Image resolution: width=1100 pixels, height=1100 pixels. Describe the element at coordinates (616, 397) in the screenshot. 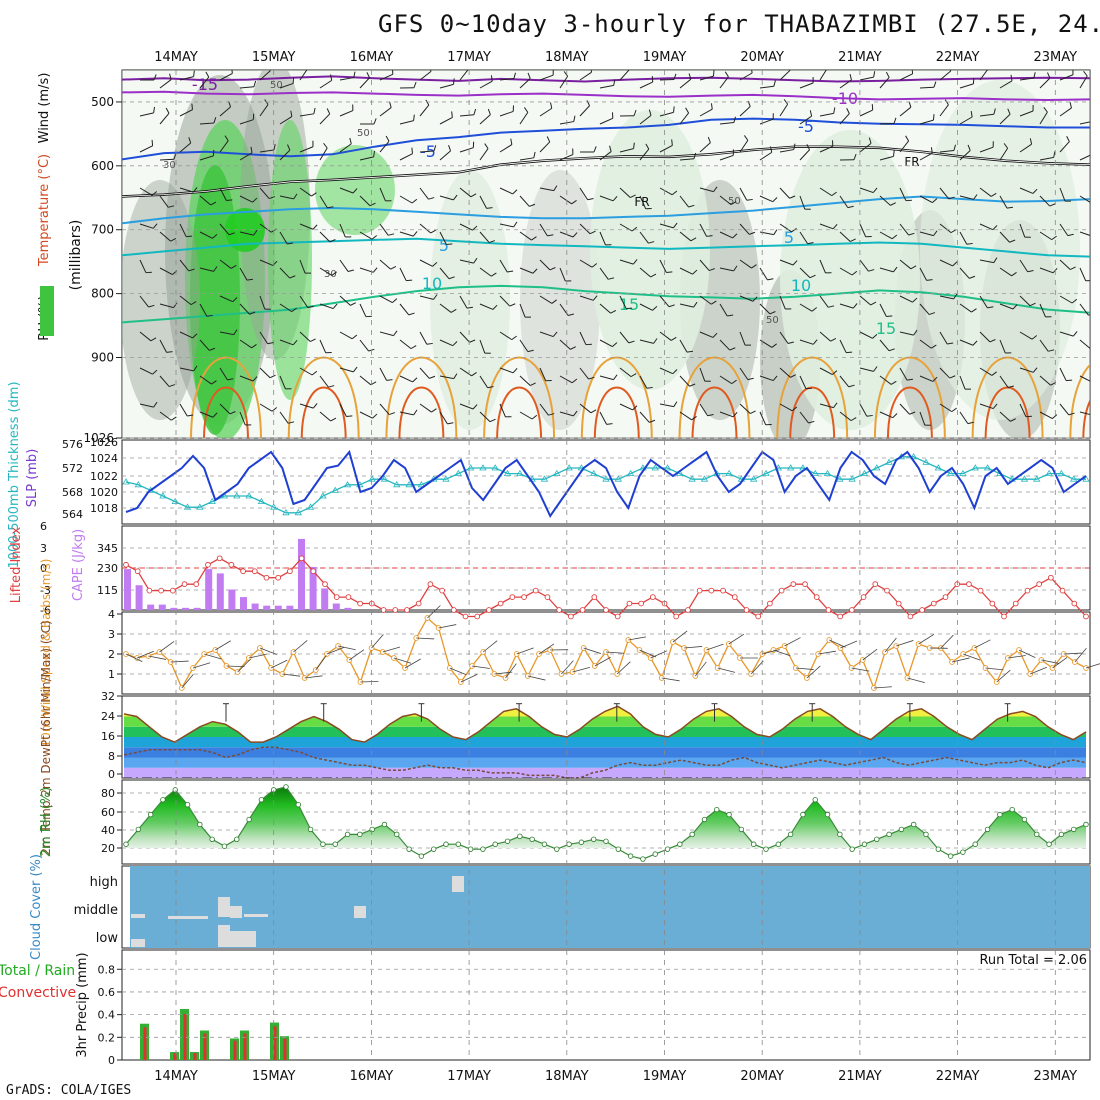

I see `warm-contour` at that location.